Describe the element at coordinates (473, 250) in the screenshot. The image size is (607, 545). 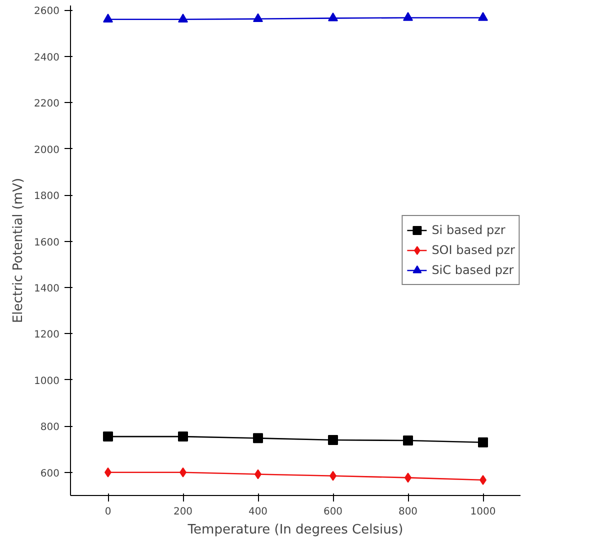
I see `legend-label: SOI based pzr` at that location.